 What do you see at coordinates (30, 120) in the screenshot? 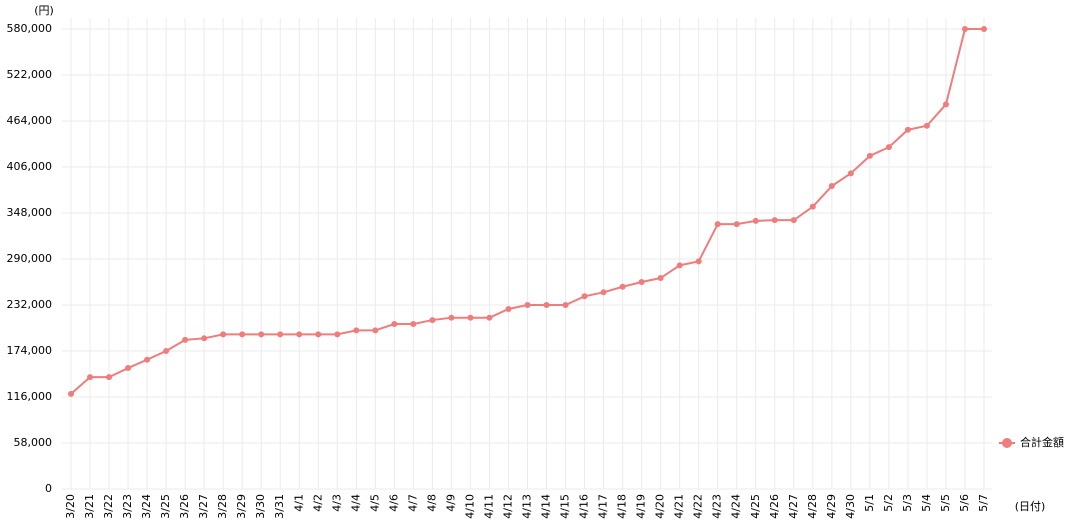
I see `y-tick-label: 464,000` at bounding box center [30, 120].